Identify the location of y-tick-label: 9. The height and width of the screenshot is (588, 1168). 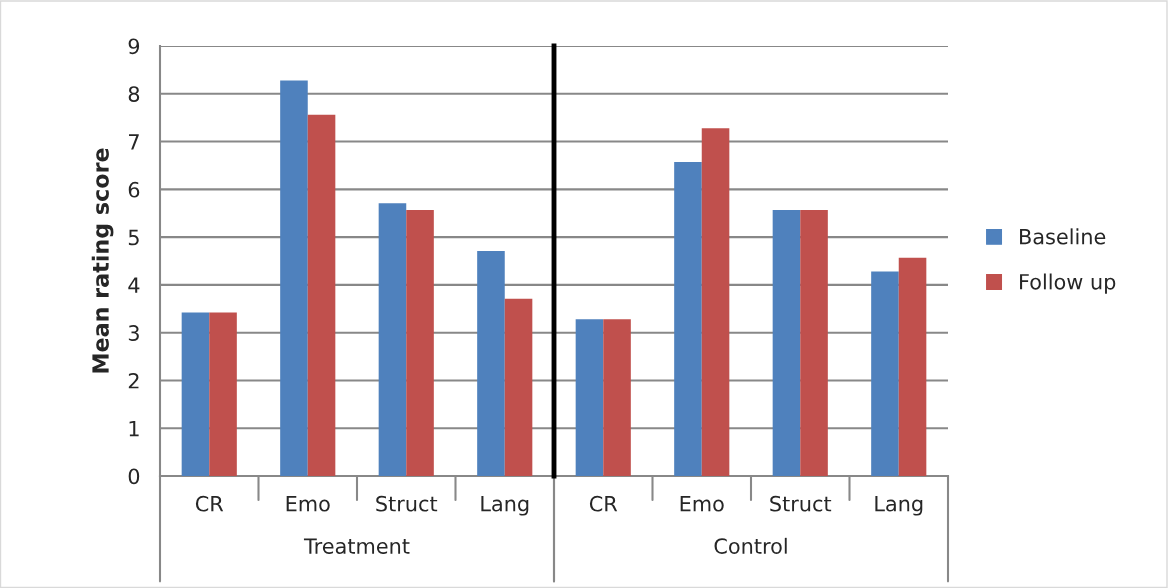
(134, 46).